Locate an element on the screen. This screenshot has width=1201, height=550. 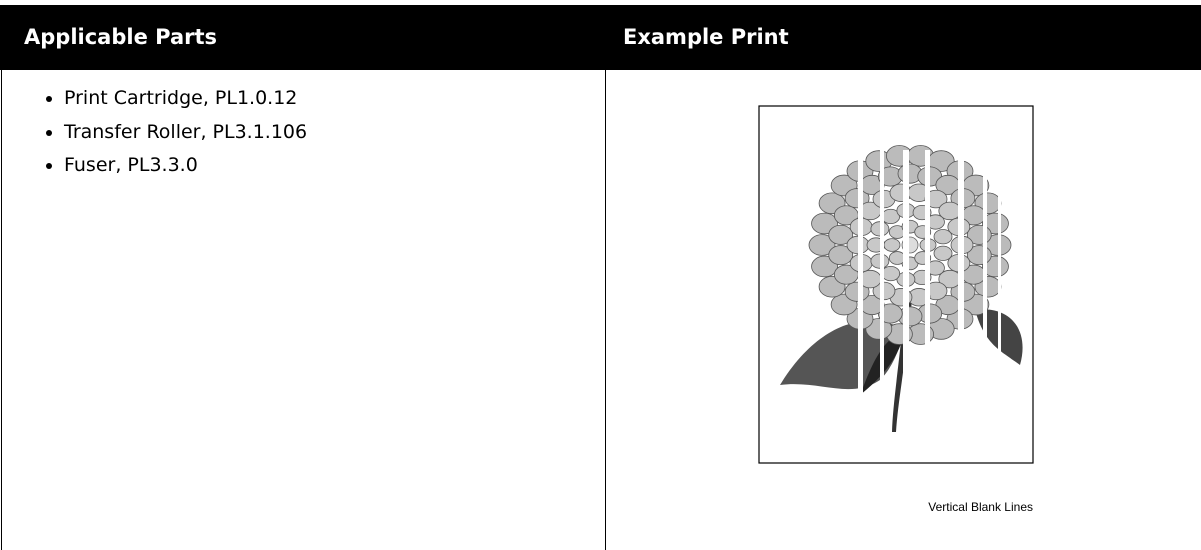
flower-illustration is located at coordinates (901, 288).